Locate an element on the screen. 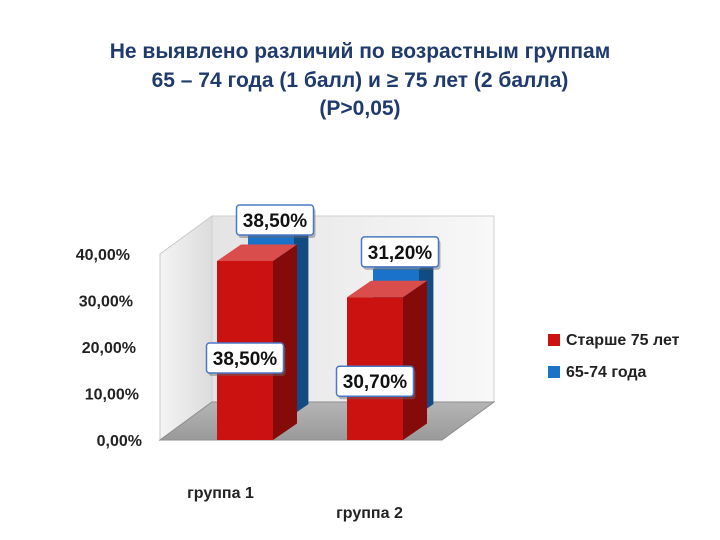 Image resolution: width=720 pixels, height=540 pixels. legend-label-2: 65-74 года is located at coordinates (606, 372).